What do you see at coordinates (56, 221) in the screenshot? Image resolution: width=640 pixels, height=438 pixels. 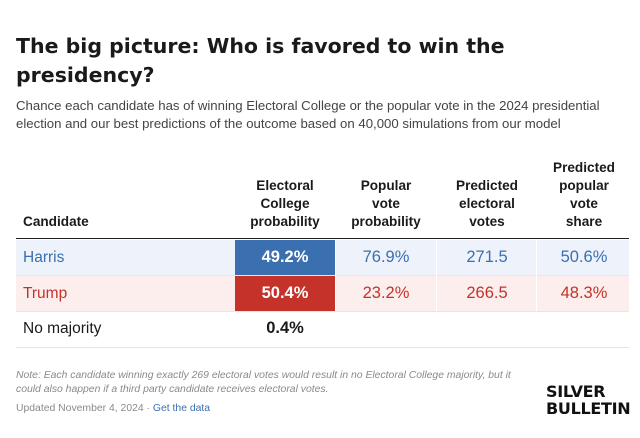 I see `header-candidate: Candidate` at bounding box center [56, 221].